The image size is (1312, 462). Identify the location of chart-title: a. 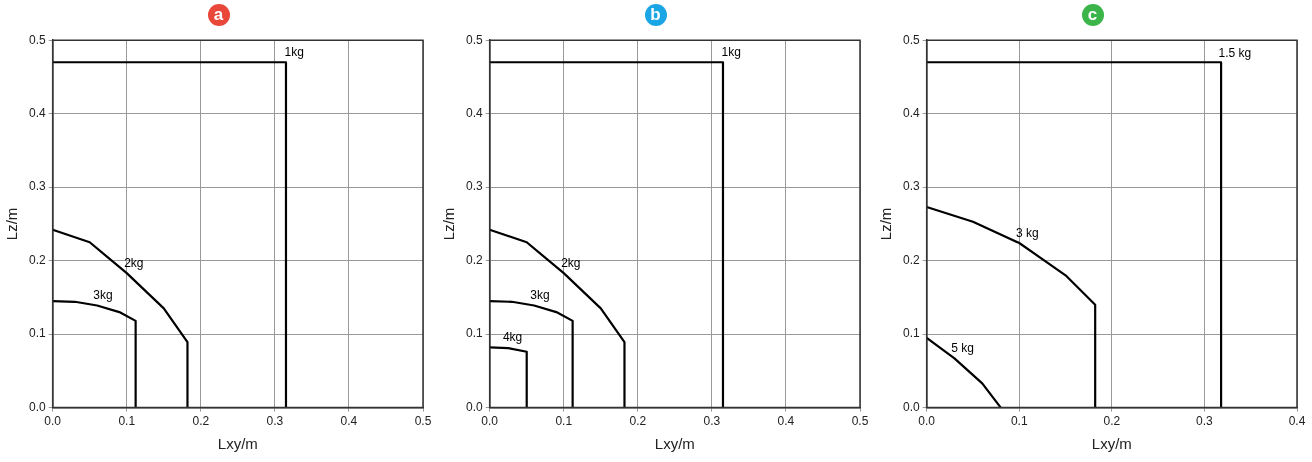
(218, 15).